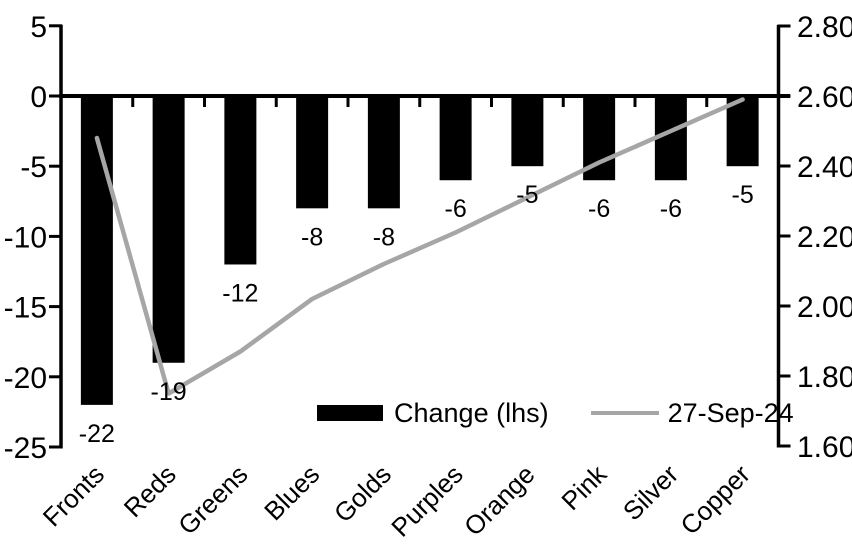 Image resolution: width=852 pixels, height=550 pixels. I want to click on category-label-orange: Orange, so click(499, 500).